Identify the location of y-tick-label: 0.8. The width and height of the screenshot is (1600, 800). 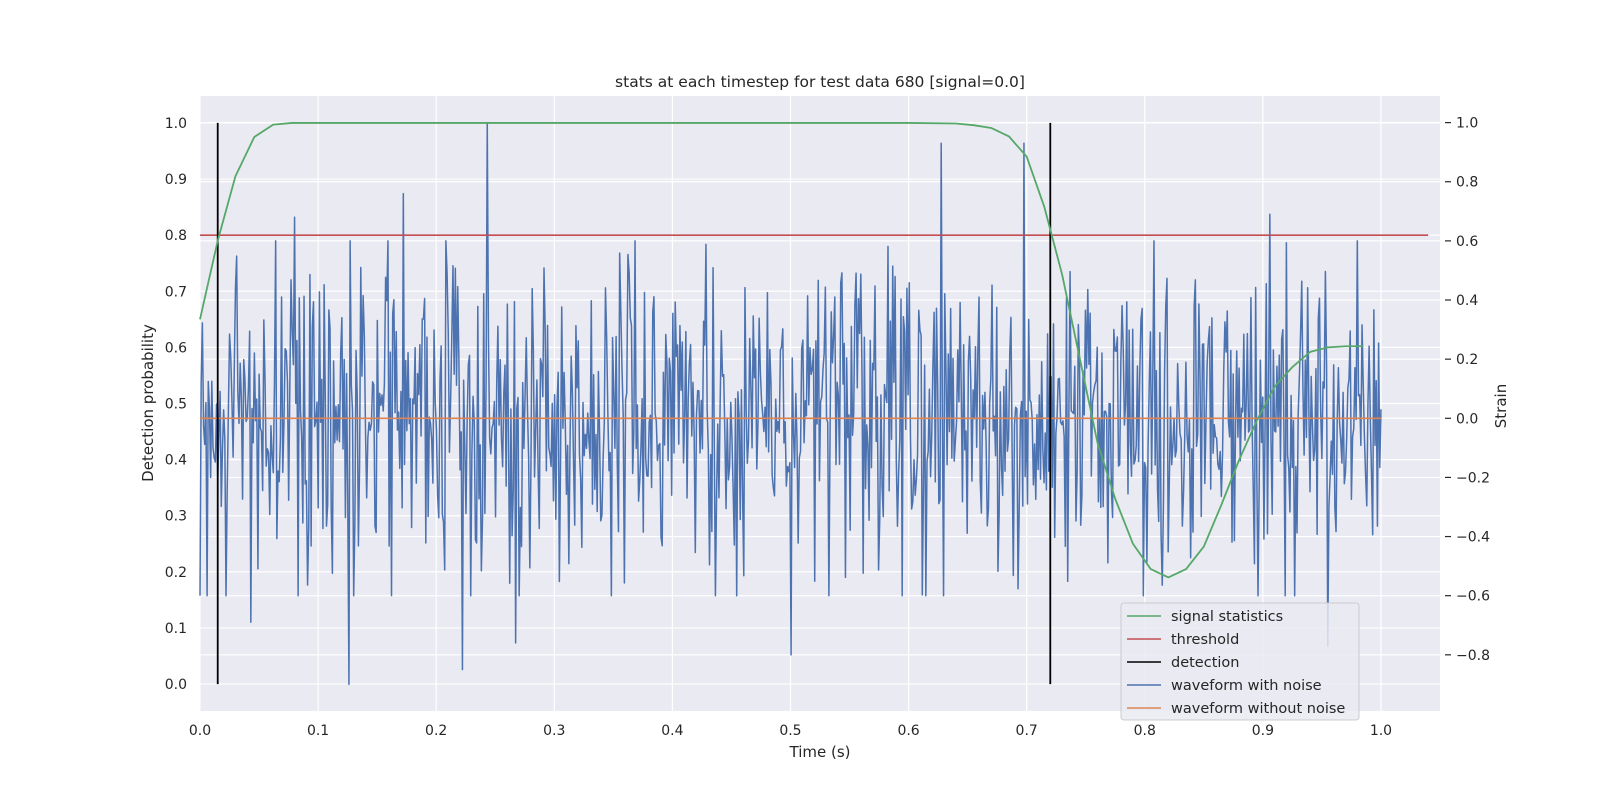
(176, 236).